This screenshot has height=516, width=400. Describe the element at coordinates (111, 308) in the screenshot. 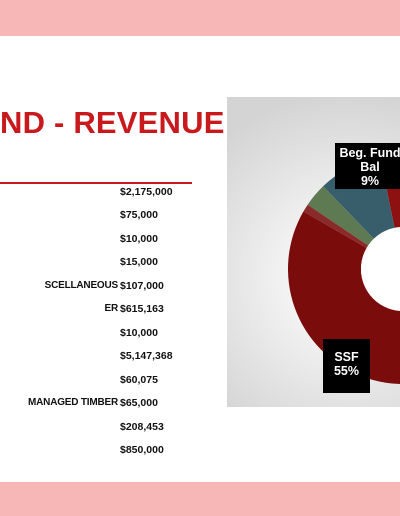

I see `revenue-label: ER` at that location.